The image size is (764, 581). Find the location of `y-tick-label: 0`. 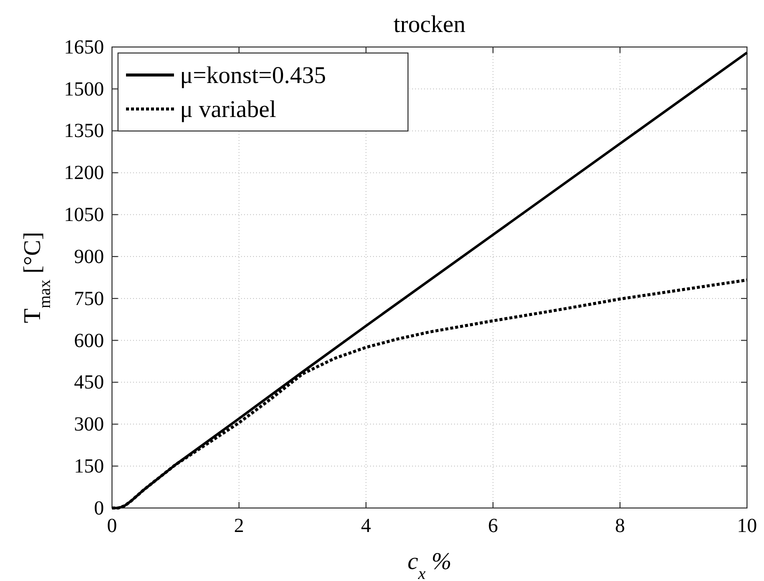

y-tick-label: 0 is located at coordinates (99, 508).